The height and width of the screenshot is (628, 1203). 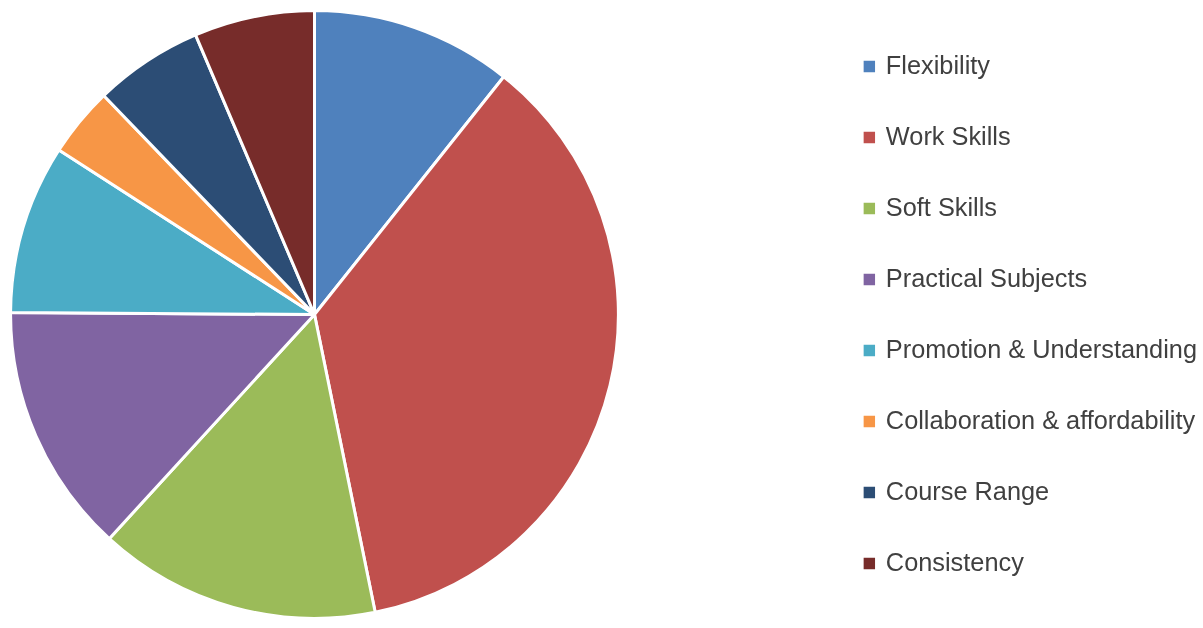 What do you see at coordinates (1041, 349) in the screenshot?
I see `legend-label: Promotion & Understanding` at bounding box center [1041, 349].